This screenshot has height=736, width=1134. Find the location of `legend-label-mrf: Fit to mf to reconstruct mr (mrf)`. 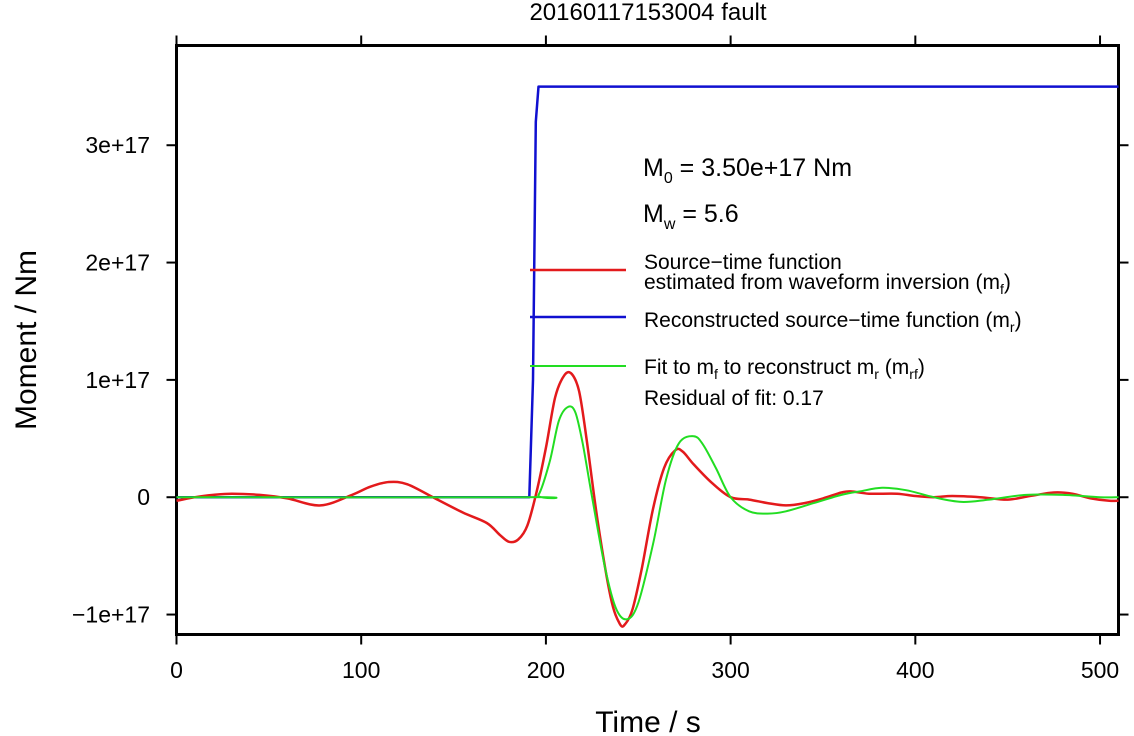

legend-label-mrf: Fit to mf to reconstruct mr (mrf) is located at coordinates (784, 369).